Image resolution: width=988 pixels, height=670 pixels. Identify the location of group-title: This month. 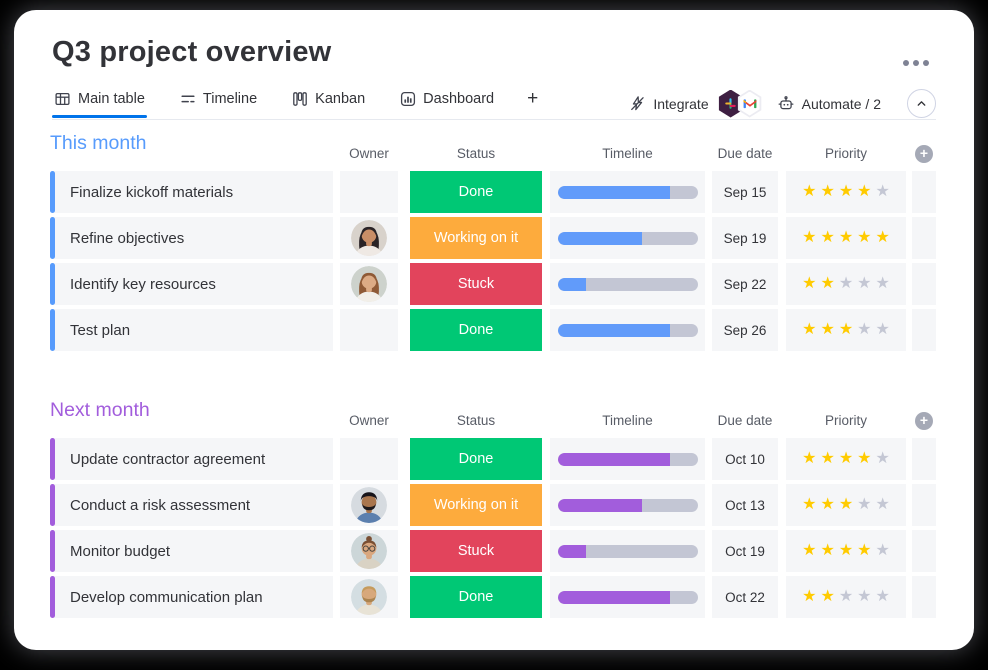
(98, 143).